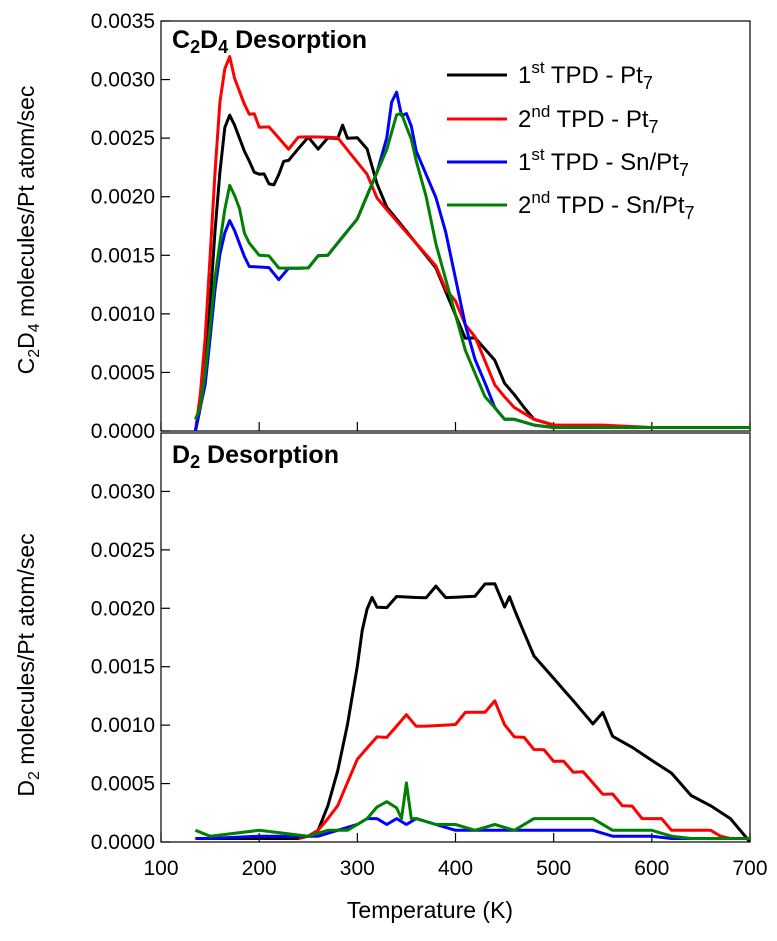 This screenshot has height=941, width=777. What do you see at coordinates (123, 372) in the screenshot?
I see `c2d4-y-tick-label: 0.0005` at bounding box center [123, 372].